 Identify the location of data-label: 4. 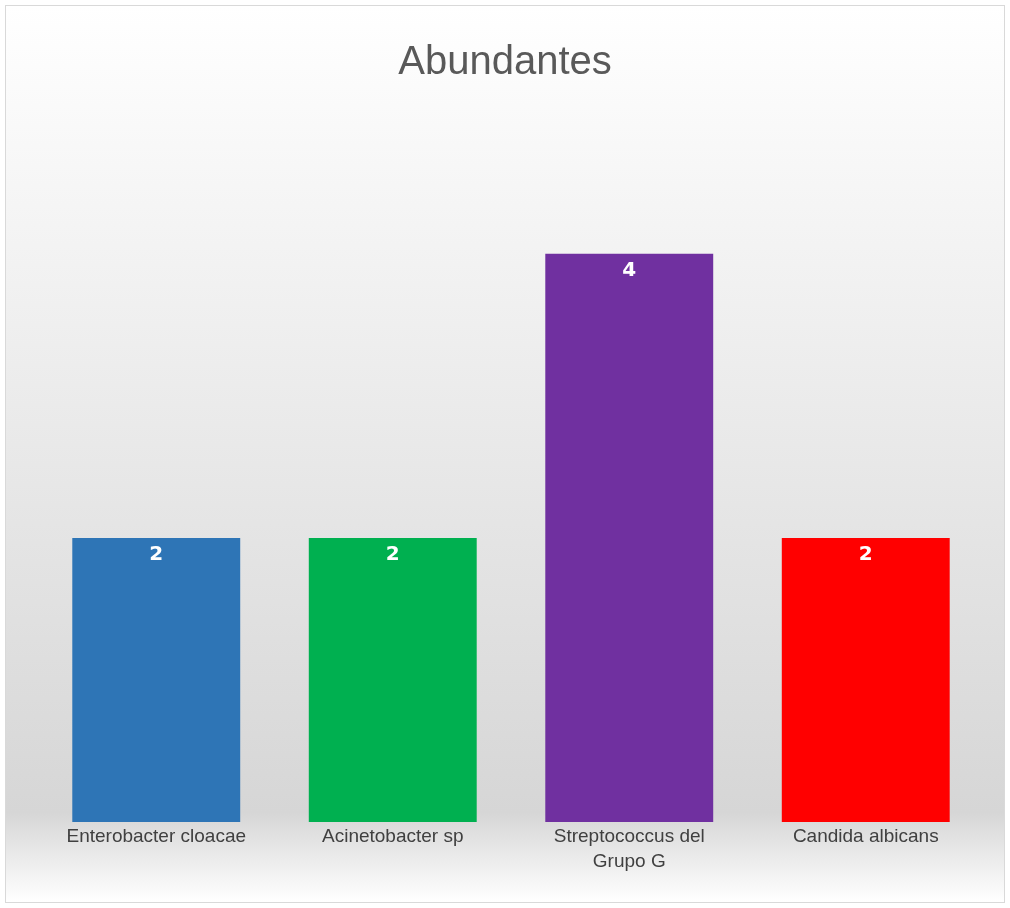
(629, 268).